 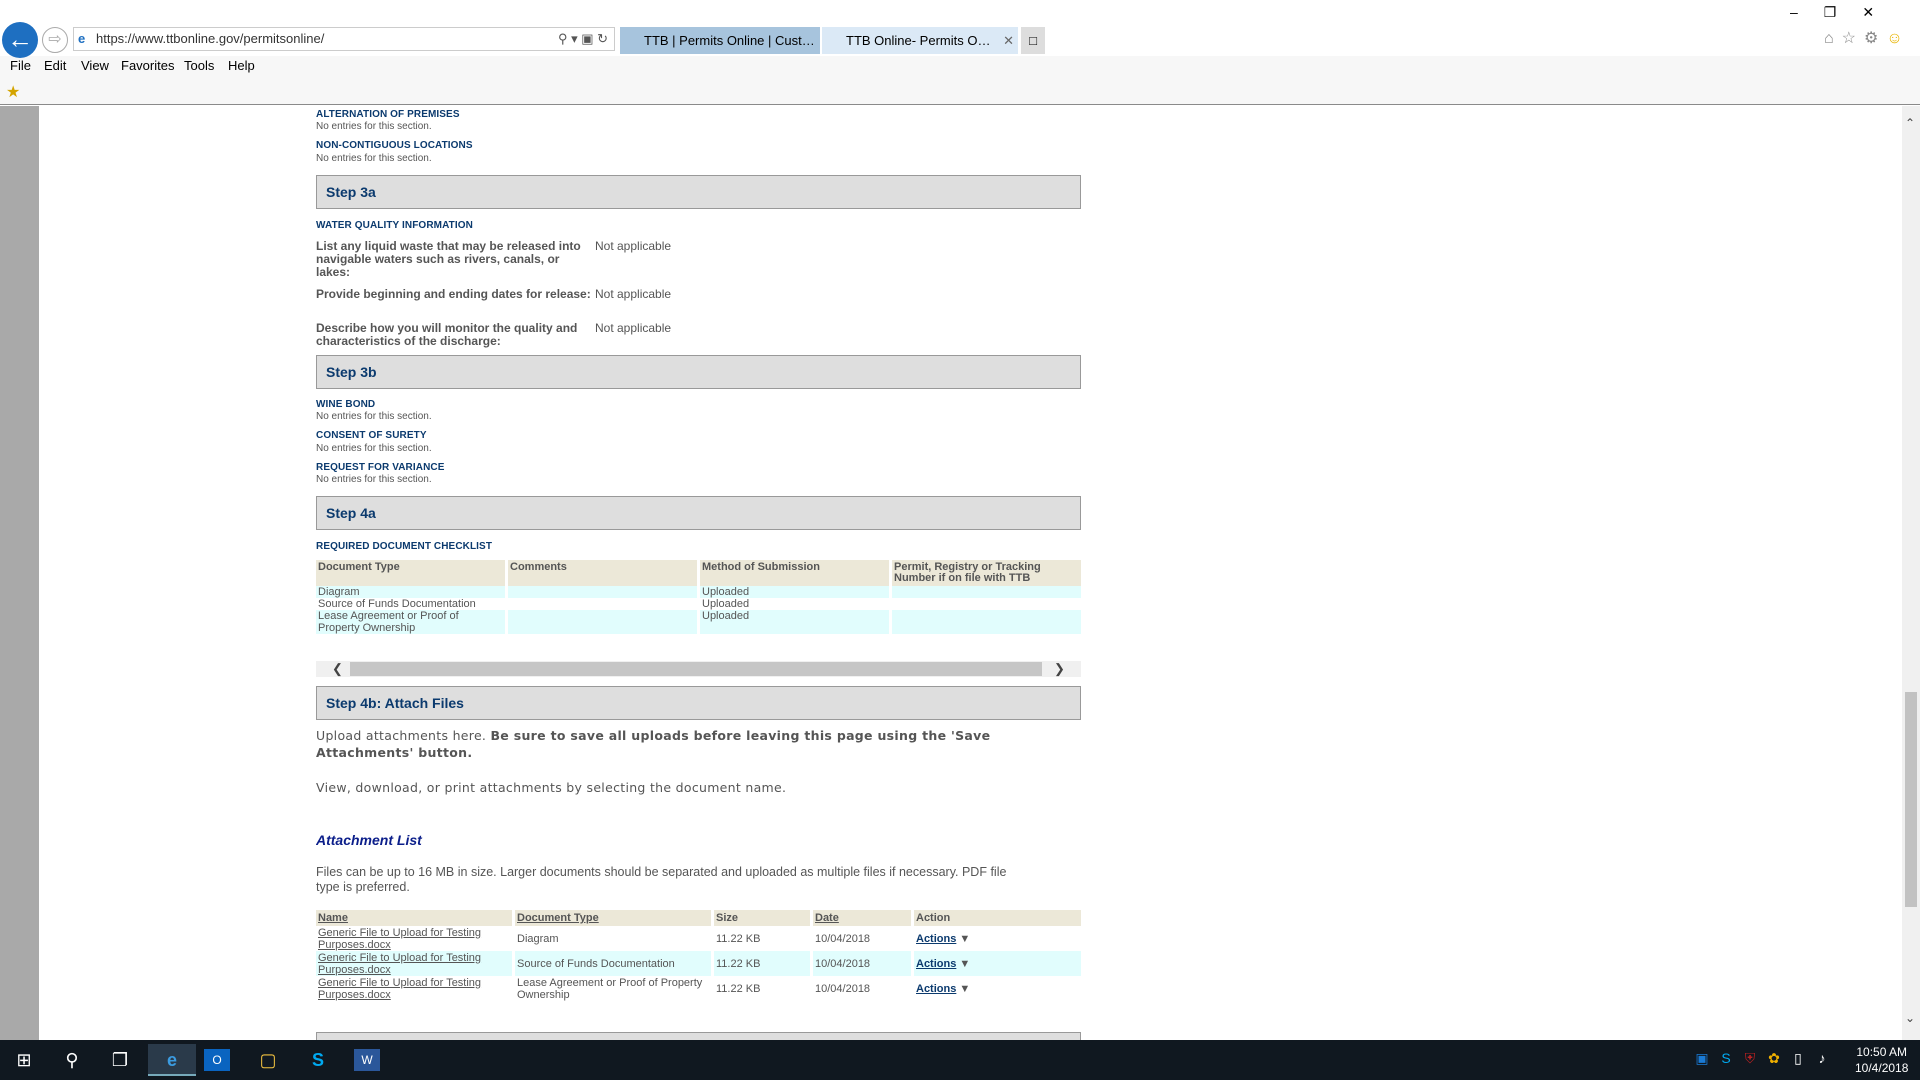 I want to click on column-header: Action, so click(x=997, y=918).